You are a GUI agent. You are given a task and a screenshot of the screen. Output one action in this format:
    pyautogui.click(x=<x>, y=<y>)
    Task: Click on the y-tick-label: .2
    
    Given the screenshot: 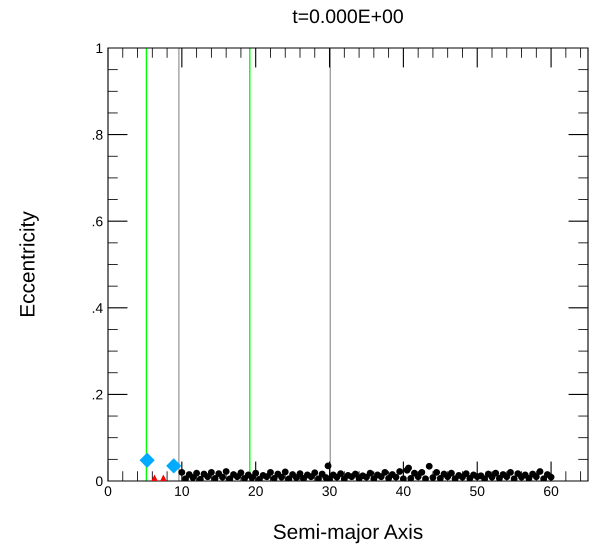 What is the action you would take?
    pyautogui.click(x=97, y=395)
    